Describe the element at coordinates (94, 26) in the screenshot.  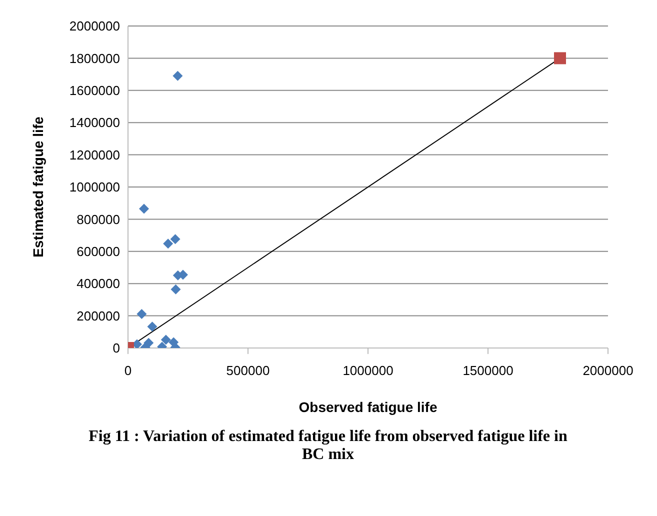
I see `y-tick-label: 2000000` at that location.